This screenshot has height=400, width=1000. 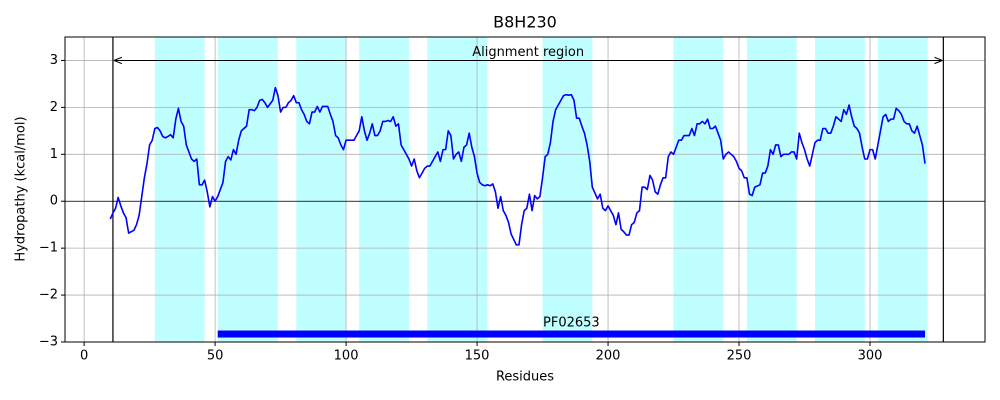 What do you see at coordinates (525, 377) in the screenshot?
I see `x-axis-label: Residues` at bounding box center [525, 377].